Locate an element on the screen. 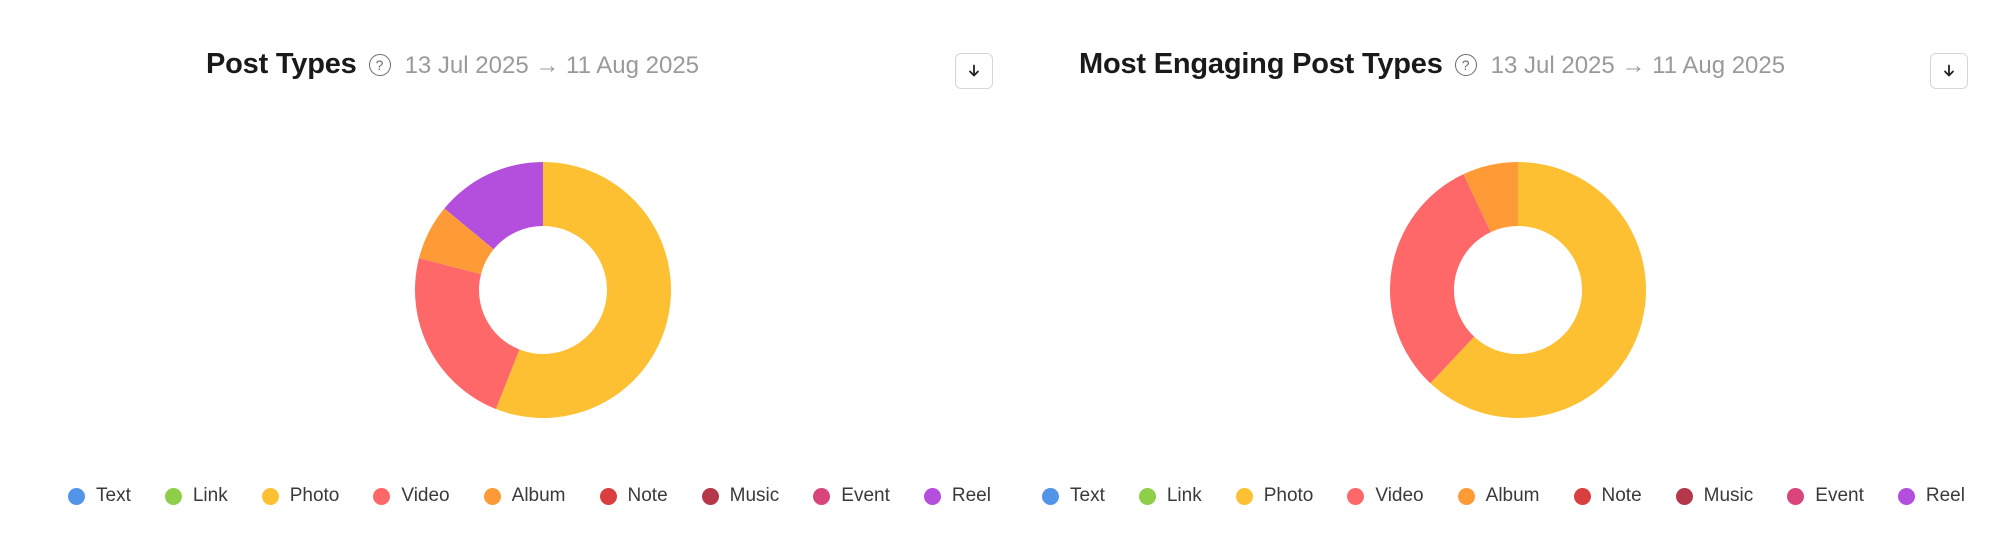 The width and height of the screenshot is (2000, 557). chart-title: Most Engaging Post Types is located at coordinates (1261, 64).